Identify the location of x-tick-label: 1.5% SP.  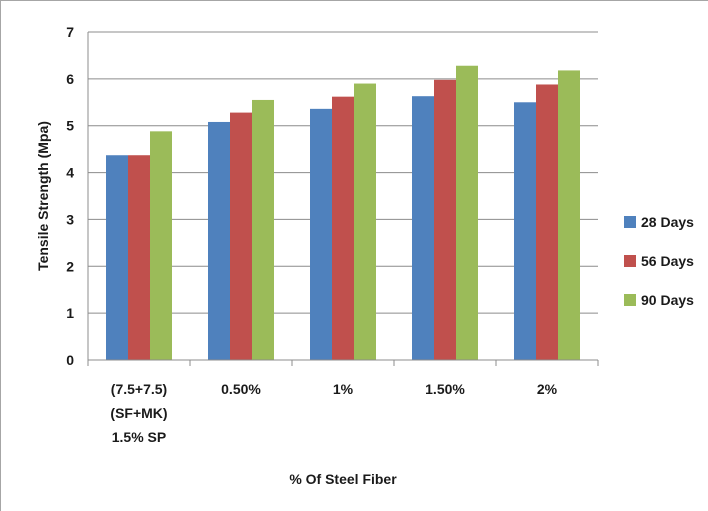
(139, 437).